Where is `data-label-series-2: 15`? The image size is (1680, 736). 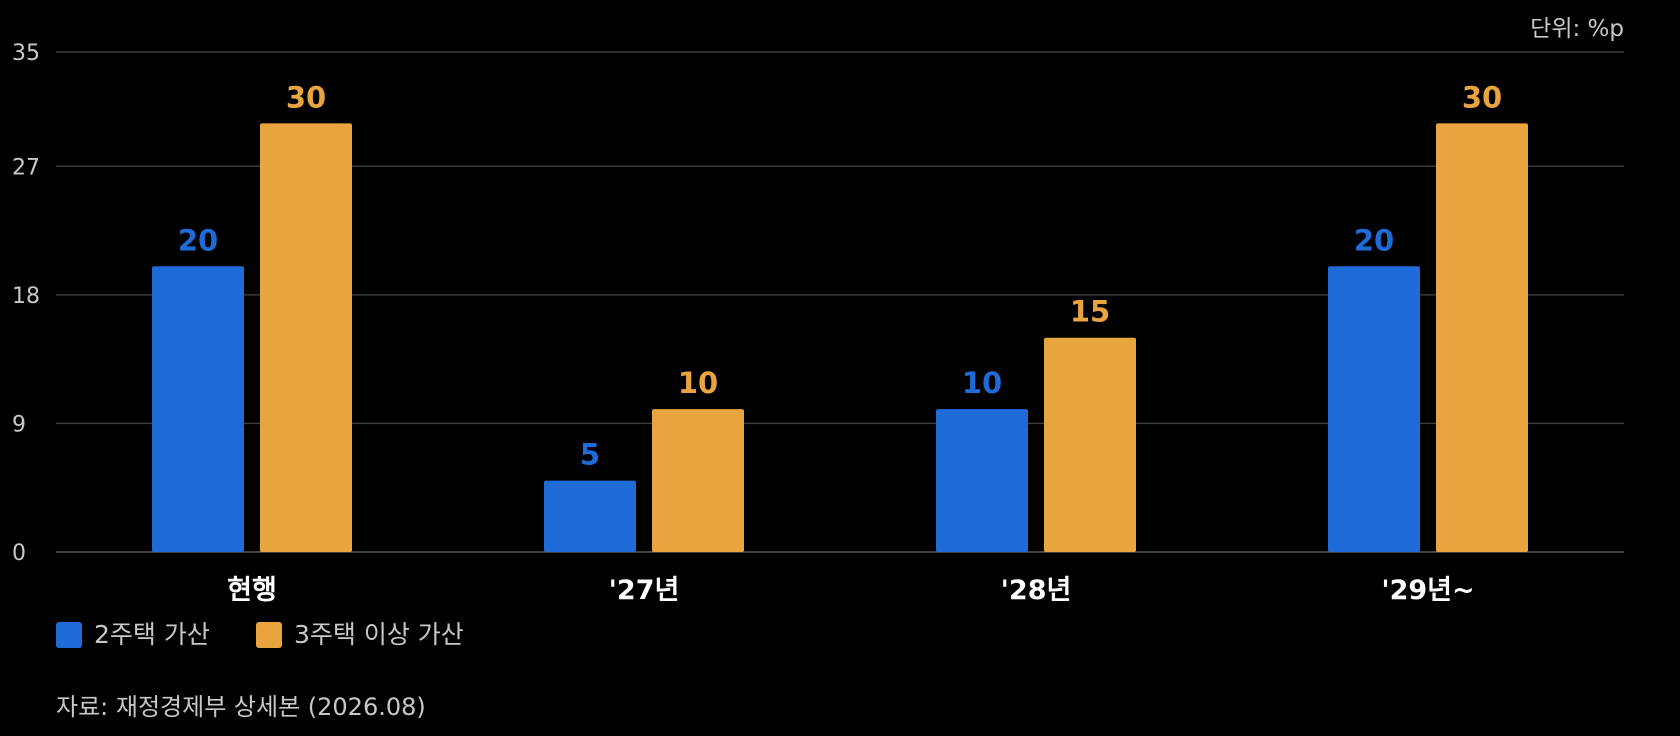 data-label-series-2: 15 is located at coordinates (1090, 312).